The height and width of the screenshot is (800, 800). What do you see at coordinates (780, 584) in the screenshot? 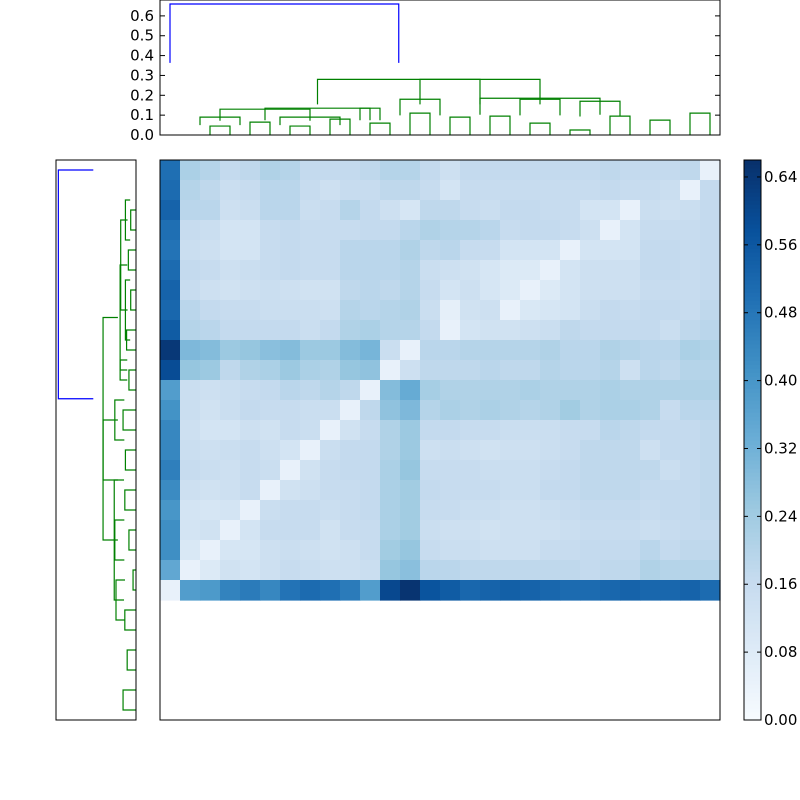
I see `colorbar-tick-label: 0.16` at bounding box center [780, 584].